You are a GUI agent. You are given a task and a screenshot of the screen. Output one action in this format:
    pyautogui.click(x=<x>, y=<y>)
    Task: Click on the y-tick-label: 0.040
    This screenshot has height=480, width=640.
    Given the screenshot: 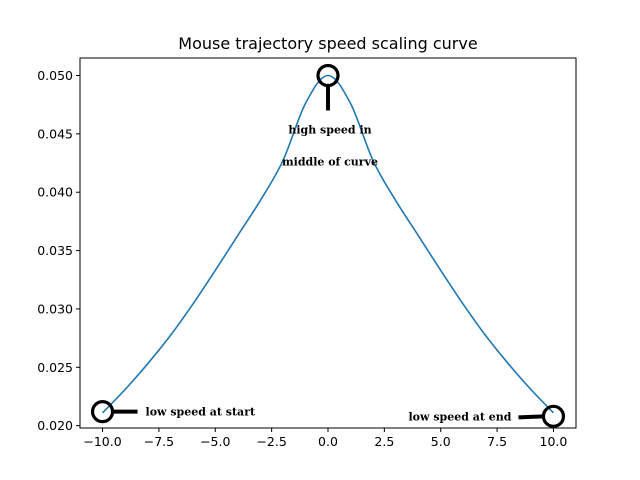 What is the action you would take?
    pyautogui.click(x=55, y=192)
    